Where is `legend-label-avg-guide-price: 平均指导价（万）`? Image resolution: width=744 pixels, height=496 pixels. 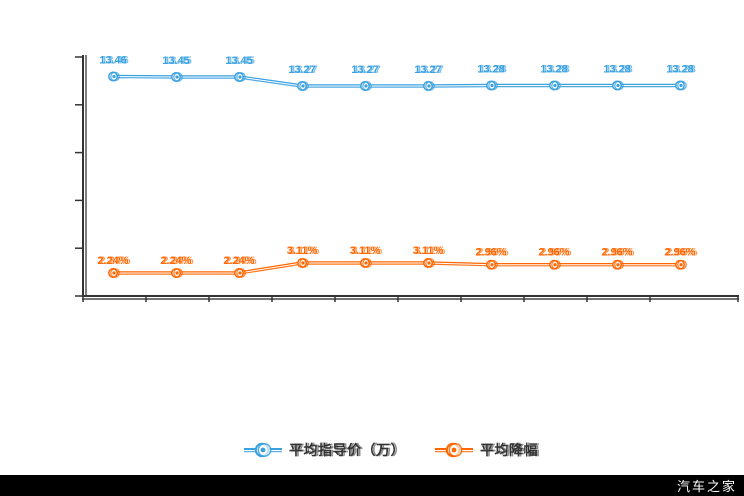 legend-label-avg-guide-price: 平均指导价（万） is located at coordinates (347, 450).